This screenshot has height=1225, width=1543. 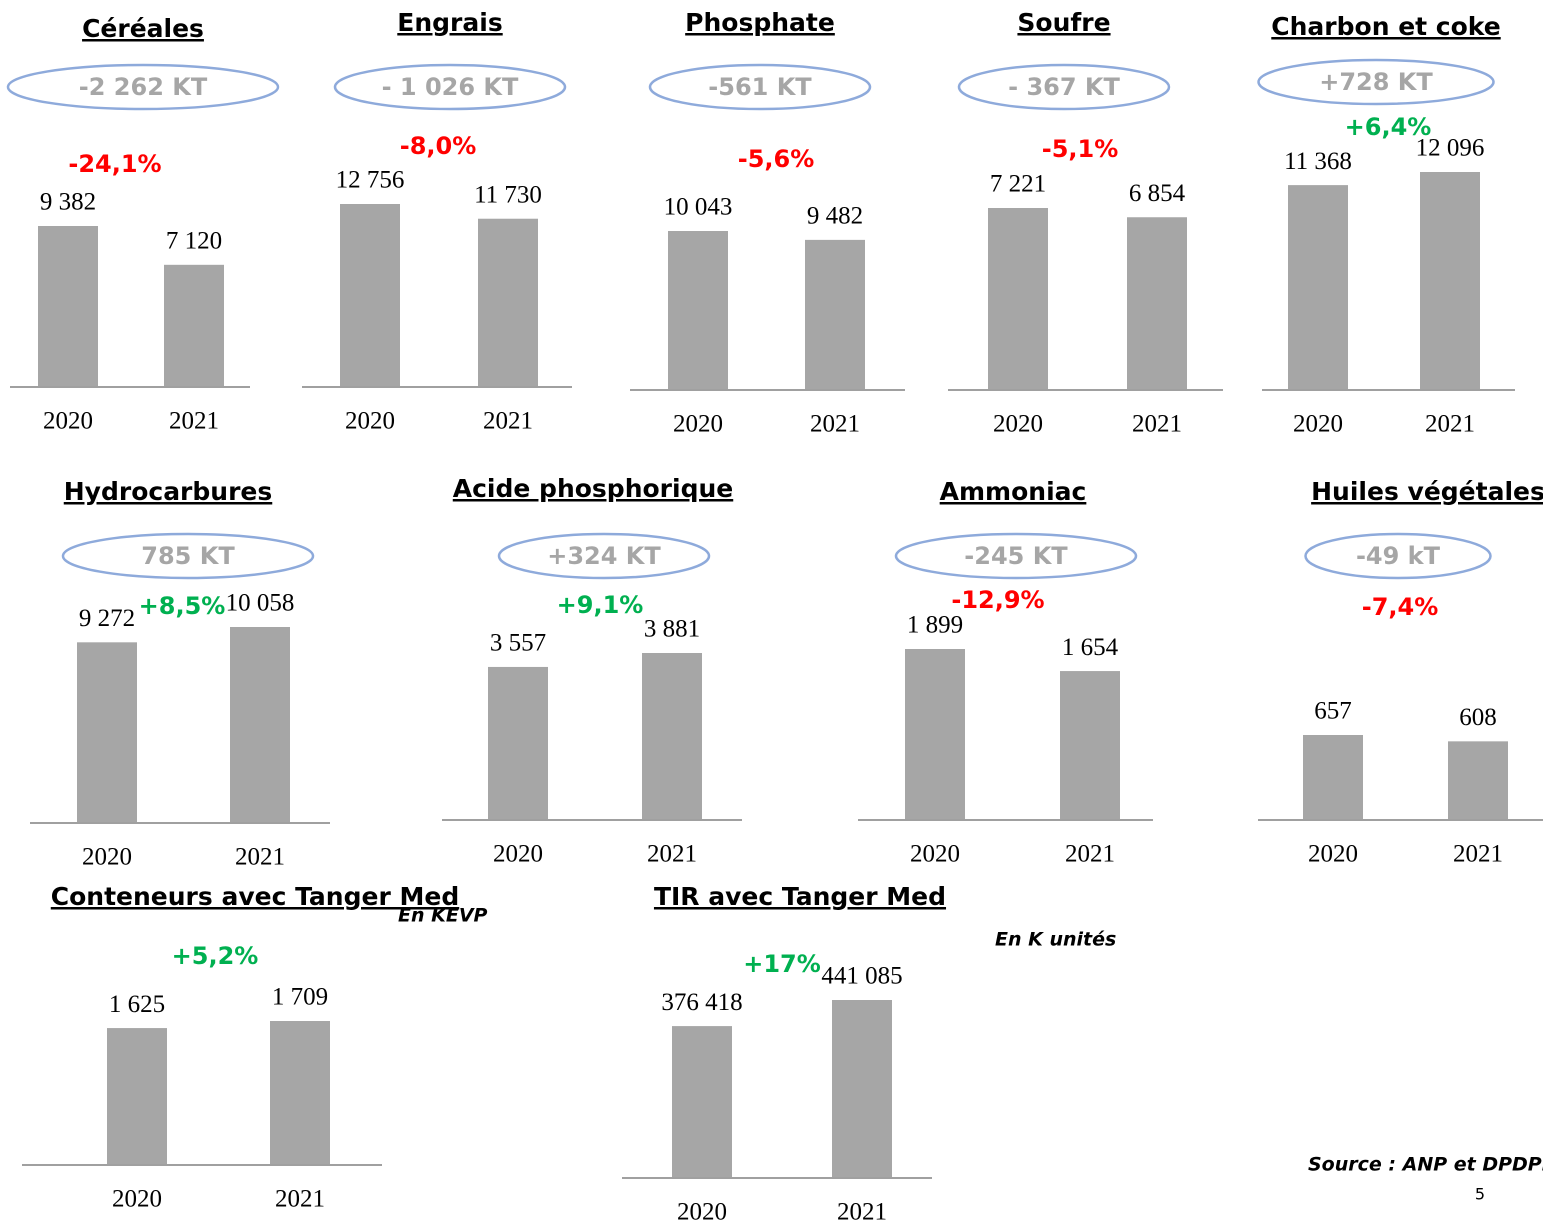 What do you see at coordinates (1388, 127) in the screenshot?
I see `change-label: +6,4%` at bounding box center [1388, 127].